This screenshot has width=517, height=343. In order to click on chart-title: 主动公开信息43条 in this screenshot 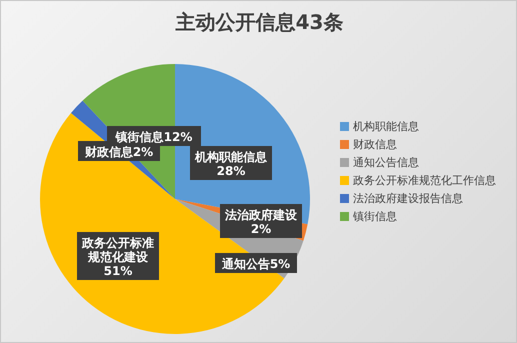, I will do `click(259, 22)`.